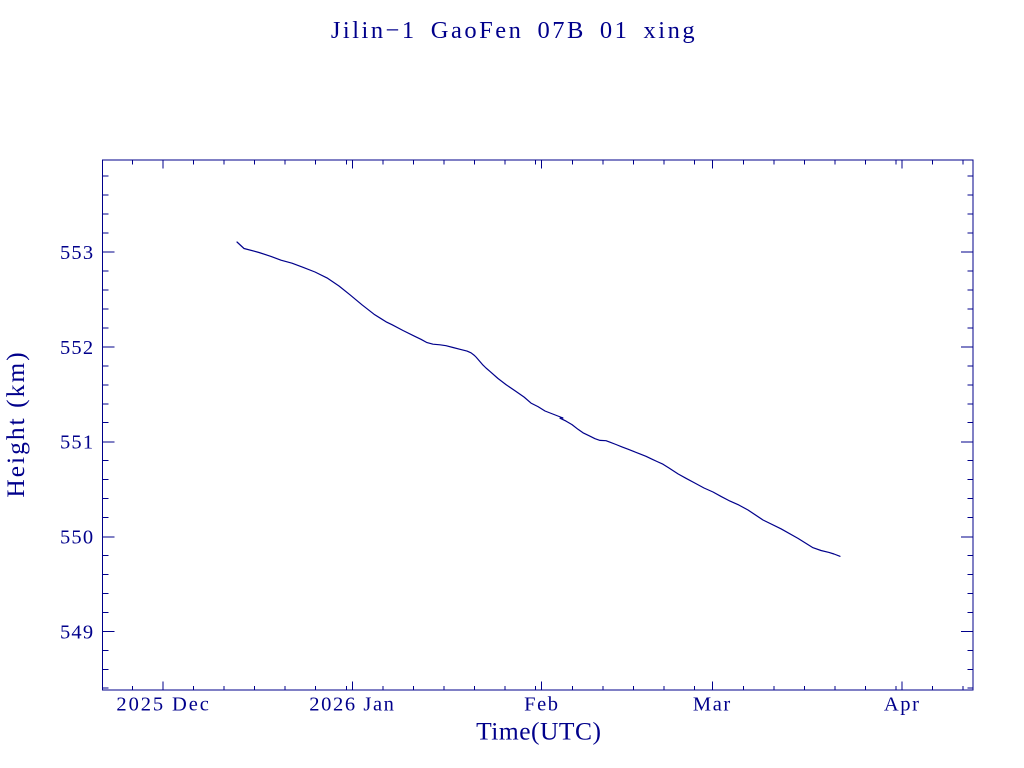  Describe the element at coordinates (538, 731) in the screenshot. I see `svg-text: Time(UTC)` at that location.